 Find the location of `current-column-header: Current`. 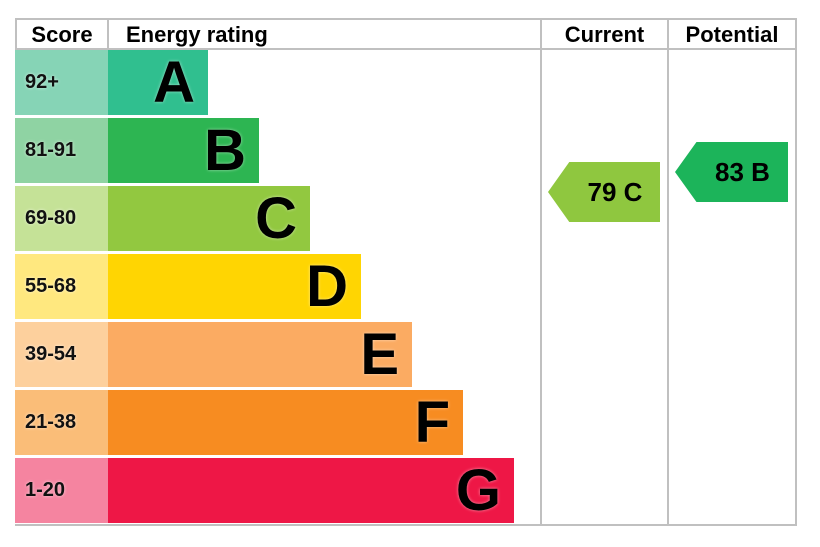

current-column-header: Current is located at coordinates (604, 34).